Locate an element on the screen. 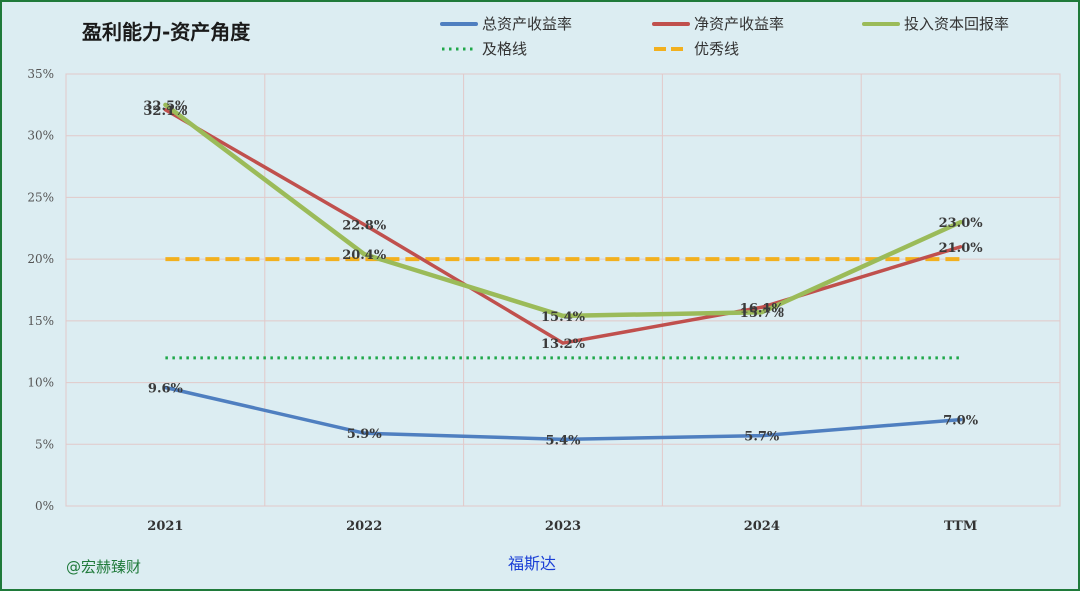 This screenshot has height=591, width=1080. data-label: 5.9% is located at coordinates (365, 434).